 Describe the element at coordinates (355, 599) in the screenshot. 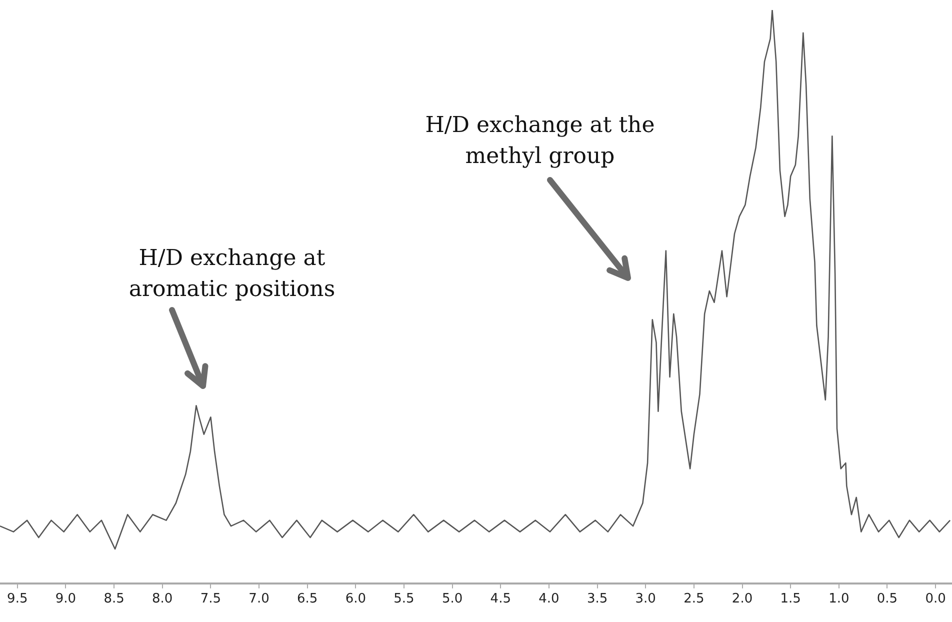

I see `x-tick-label: 6.0` at that location.